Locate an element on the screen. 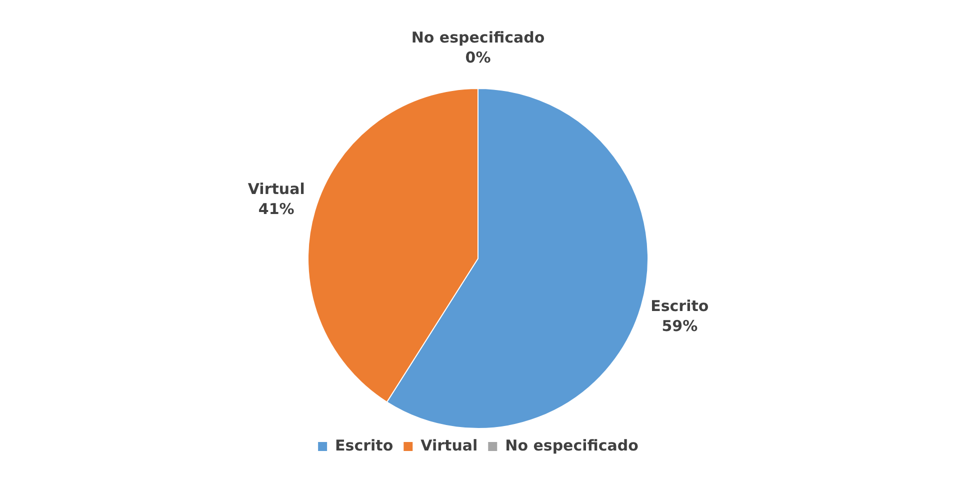 The width and height of the screenshot is (957, 482). legend-label: No especificado is located at coordinates (571, 445).